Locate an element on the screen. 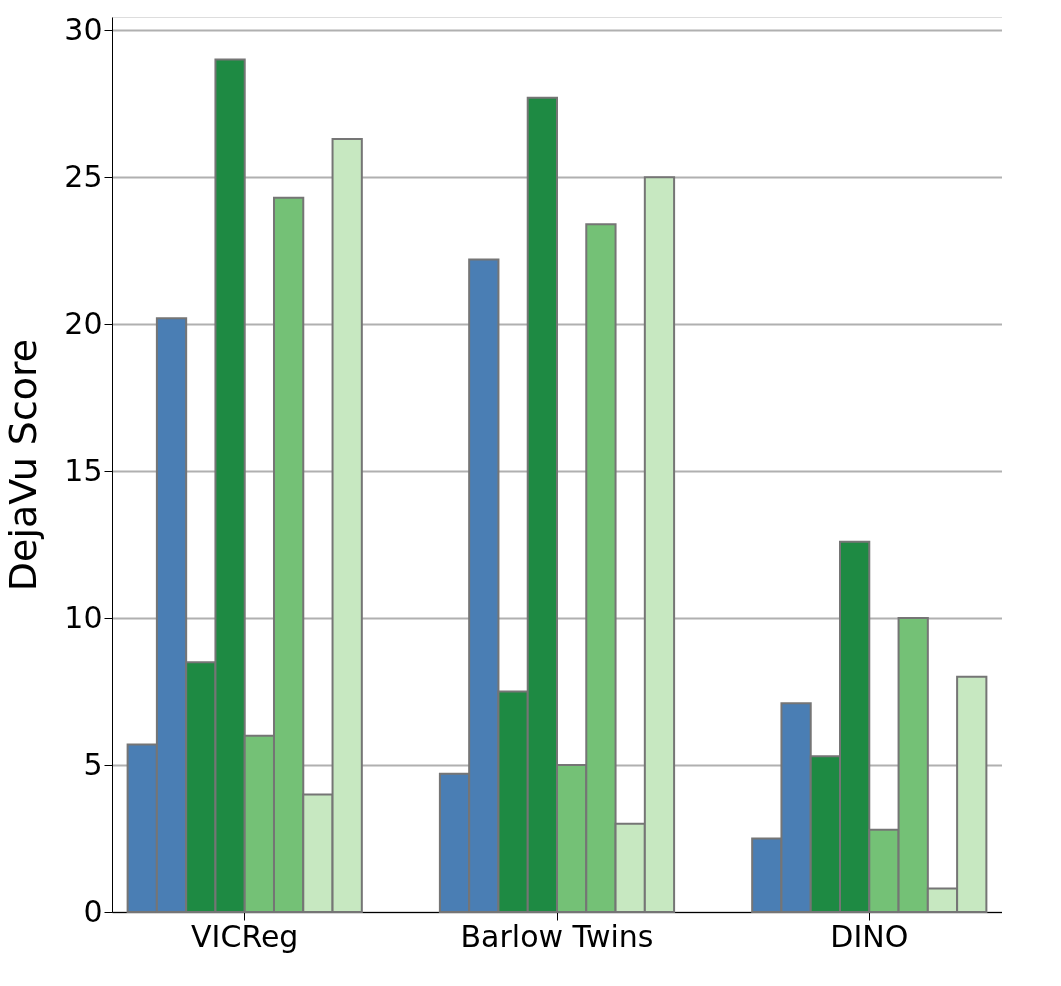  y-tick-label: 20 is located at coordinates (83, 323).